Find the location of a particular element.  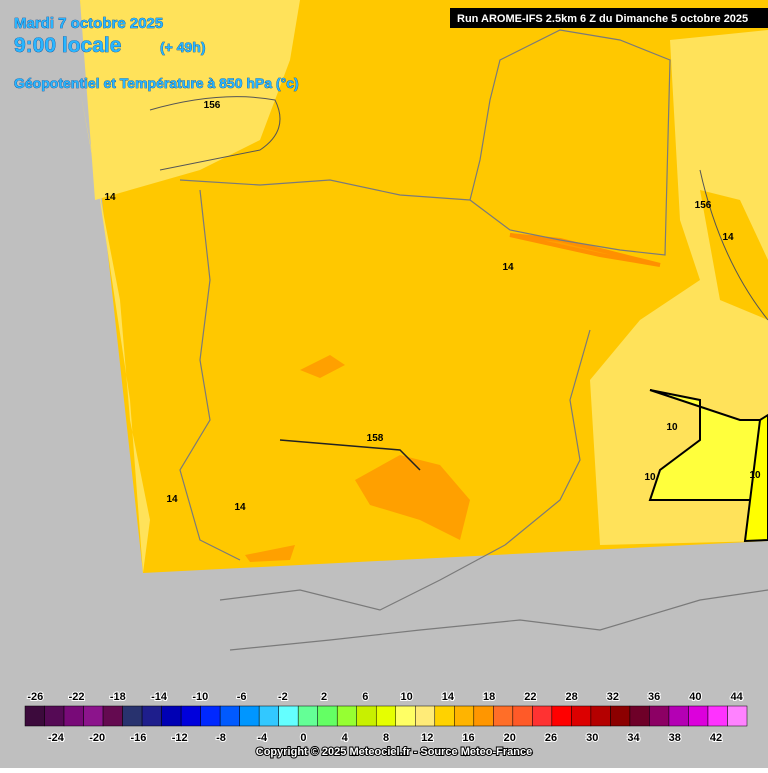

colorbar-label: 14 is located at coordinates (448, 697).